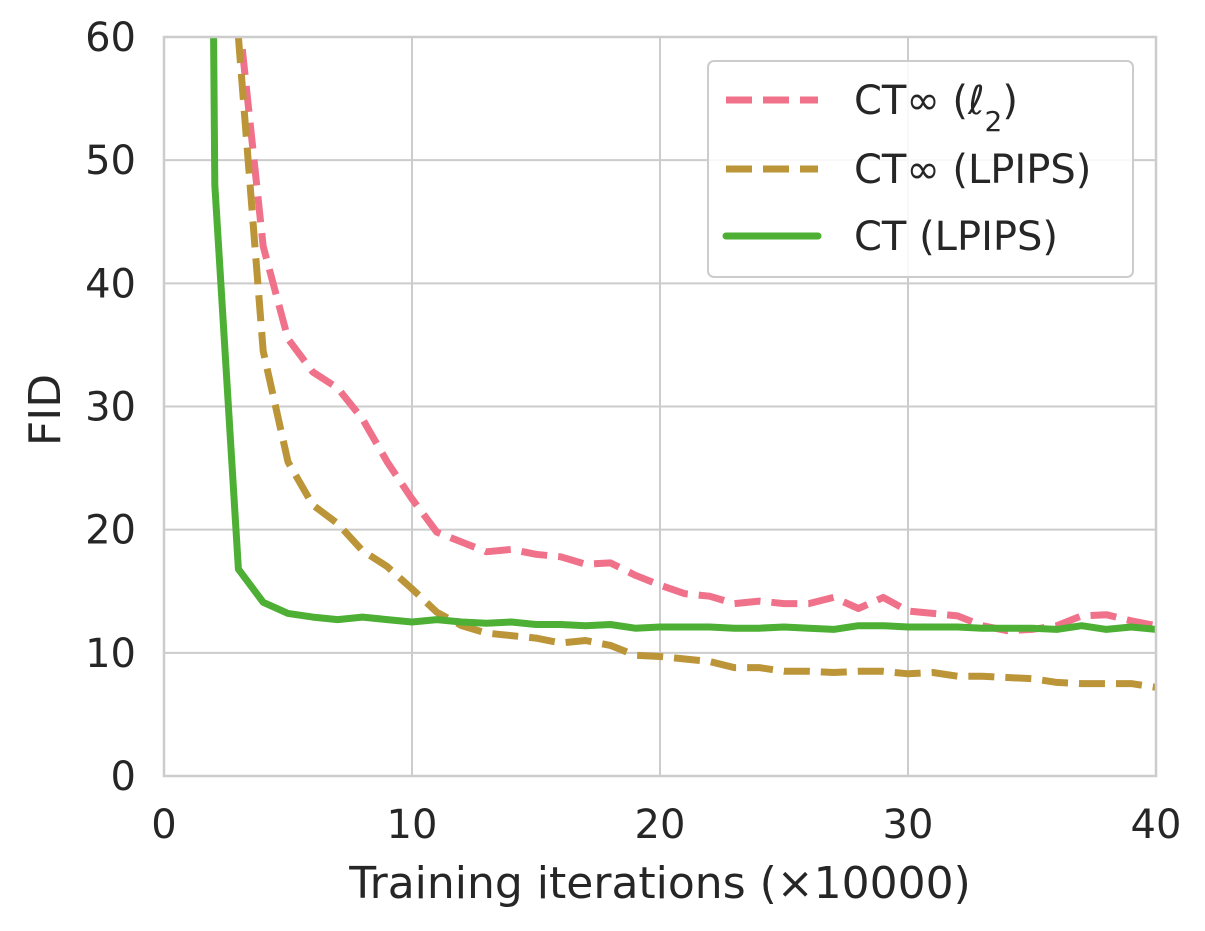  What do you see at coordinates (110, 408) in the screenshot?
I see `y-tick-label: 30` at bounding box center [110, 408].